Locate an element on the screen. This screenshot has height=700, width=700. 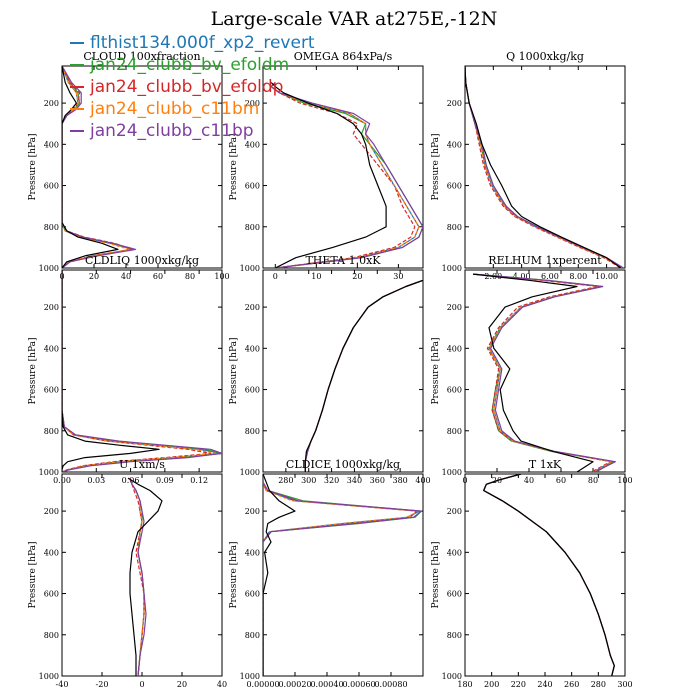
panel-title: OMEGA 864xPa/s is located at coordinates (343, 56).